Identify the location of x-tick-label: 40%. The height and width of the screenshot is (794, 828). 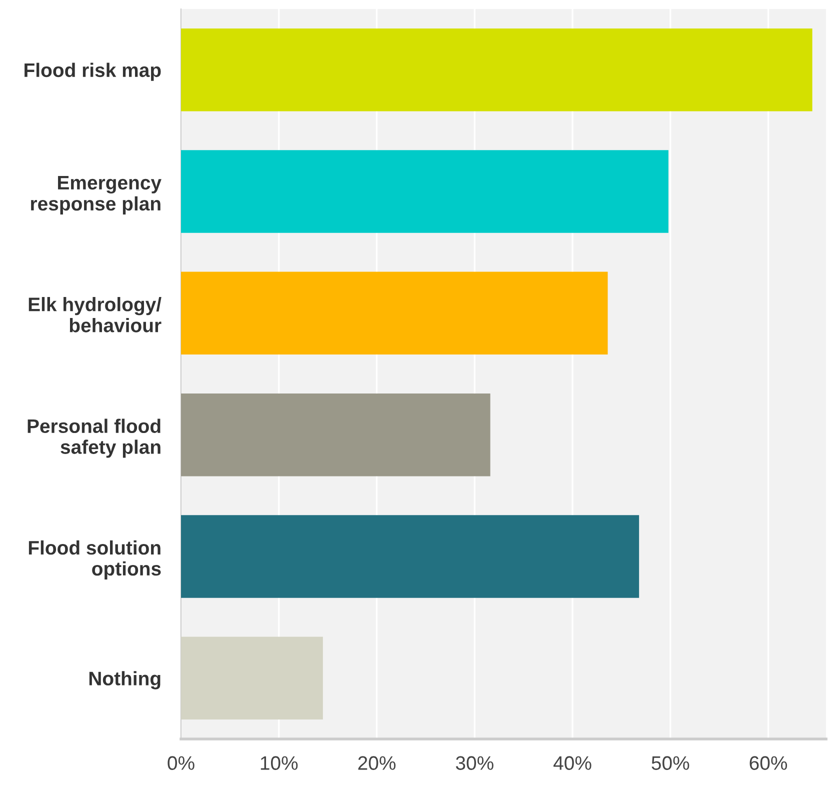
(572, 763).